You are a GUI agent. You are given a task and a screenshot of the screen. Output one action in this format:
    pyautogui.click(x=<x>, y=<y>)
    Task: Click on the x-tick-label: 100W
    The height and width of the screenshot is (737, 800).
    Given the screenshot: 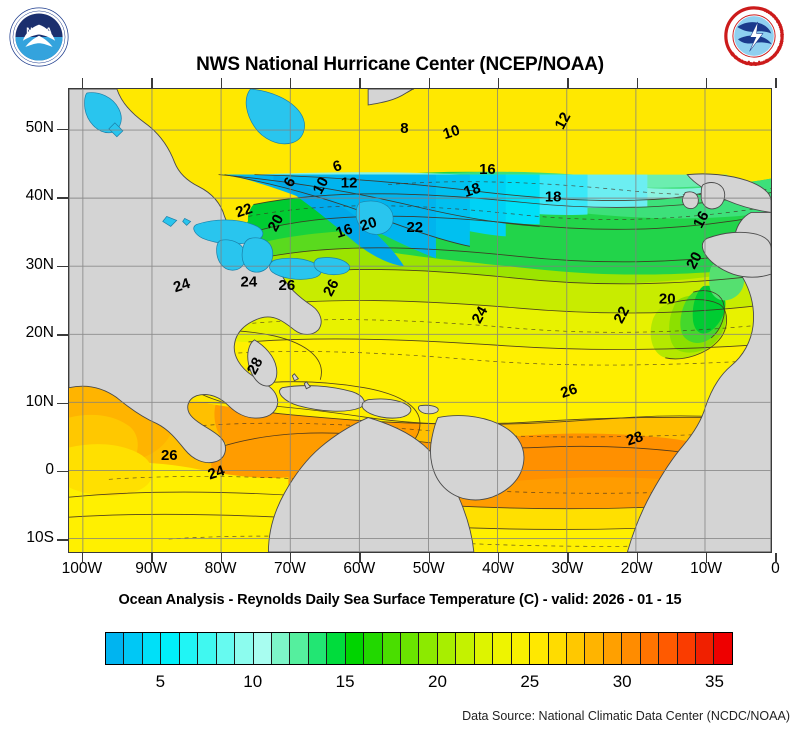 What is the action you would take?
    pyautogui.click(x=82, y=568)
    